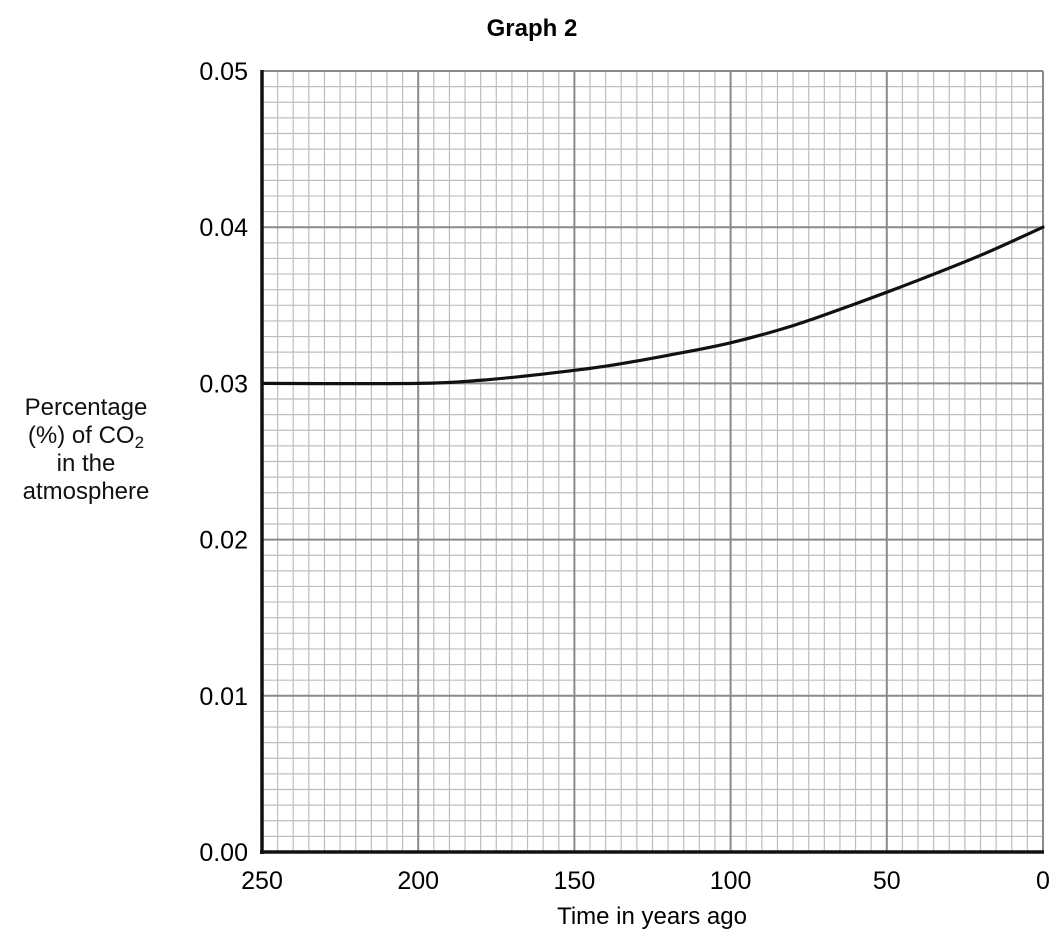 The image size is (1057, 935). Describe the element at coordinates (86, 463) in the screenshot. I see `y-axis-label-line-3: in the` at that location.